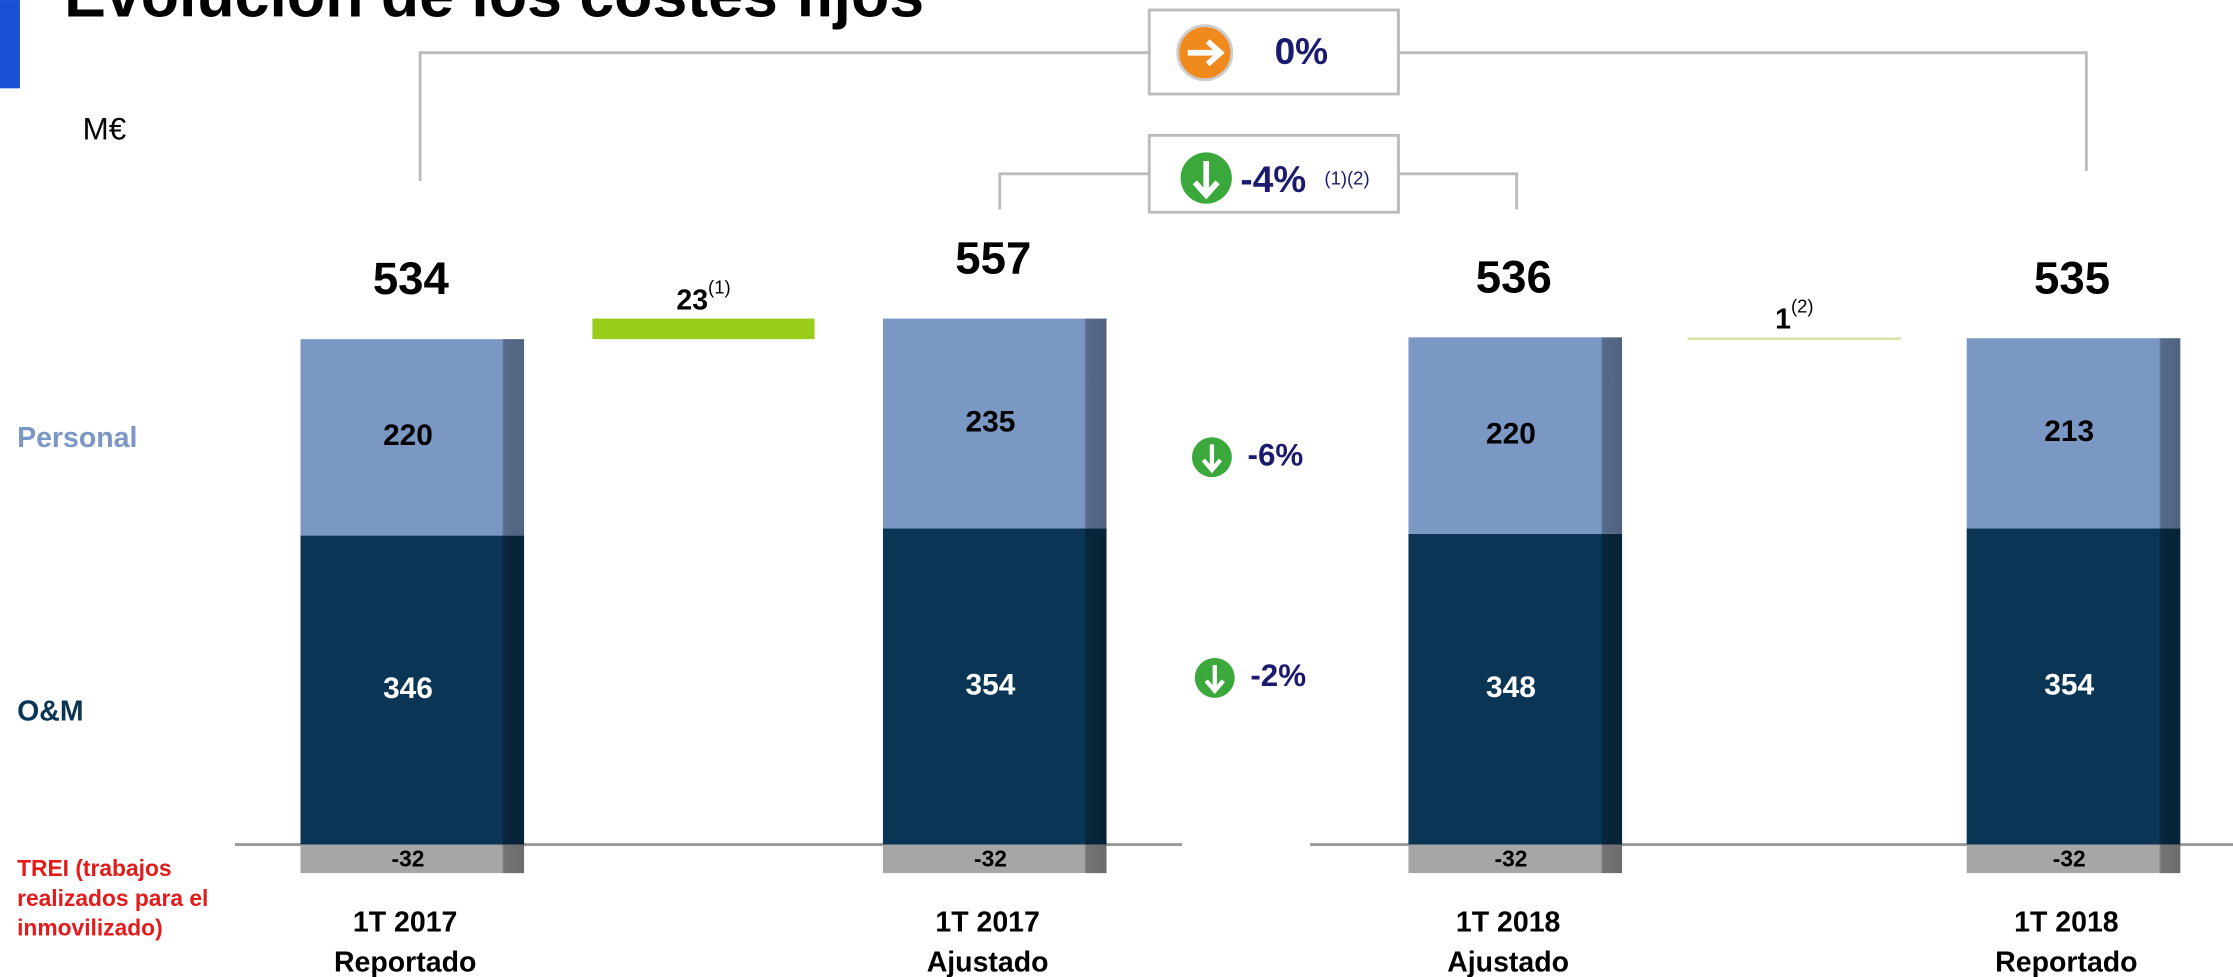 The height and width of the screenshot is (977, 2233). I want to click on adjustment-label: 1(2), so click(1794, 314).